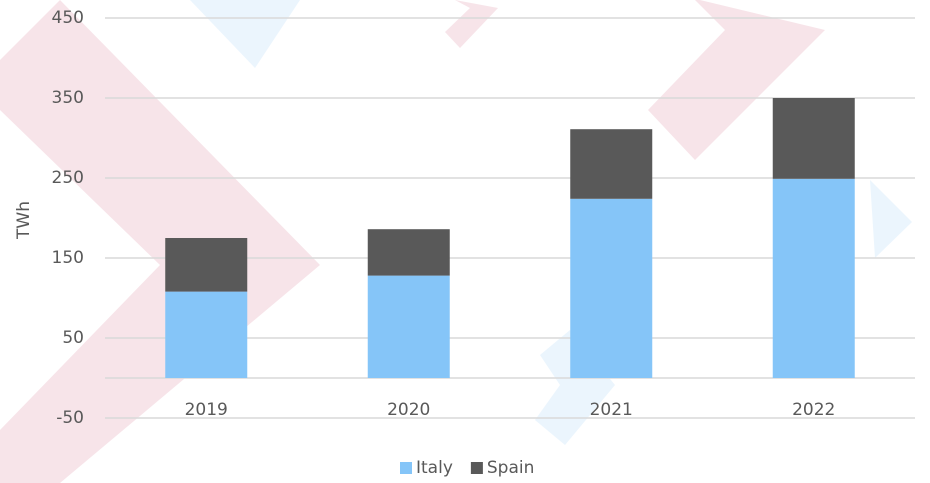  Describe the element at coordinates (813, 410) in the screenshot. I see `x-tick-label: 2022` at that location.